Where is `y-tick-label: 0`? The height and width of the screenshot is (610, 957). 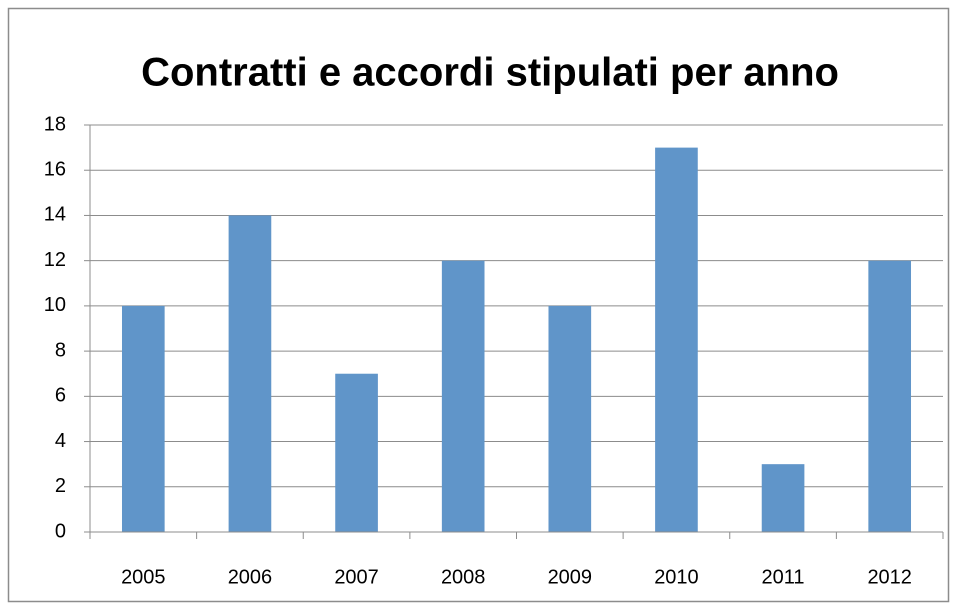
y-tick-label: 0 is located at coordinates (60, 531).